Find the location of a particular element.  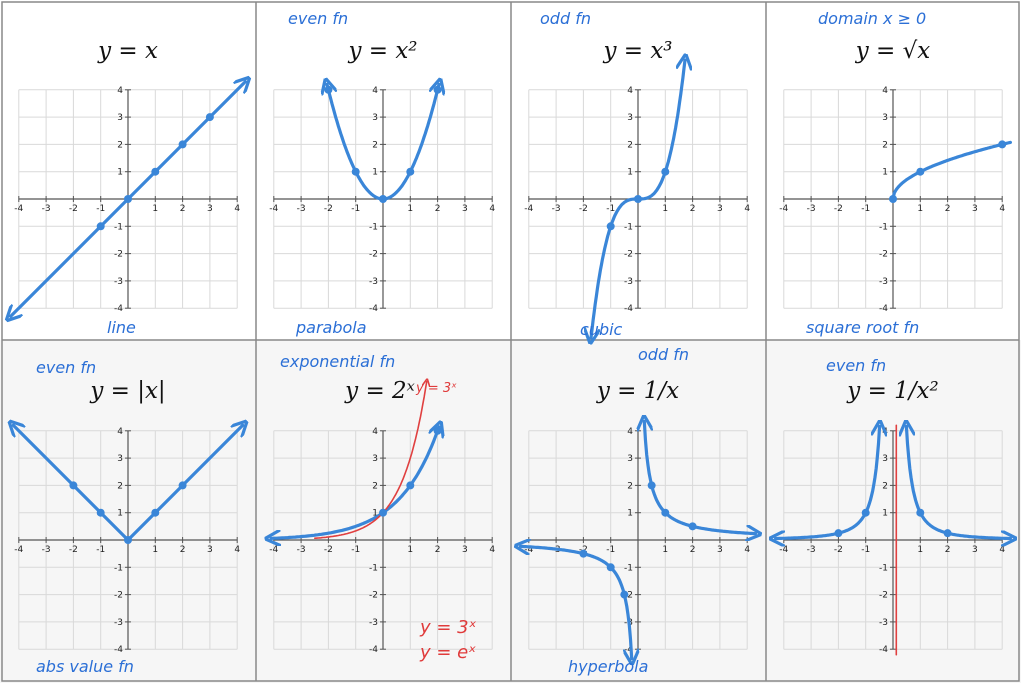

annotation-parabola: parabola is located at coordinates (331, 327).